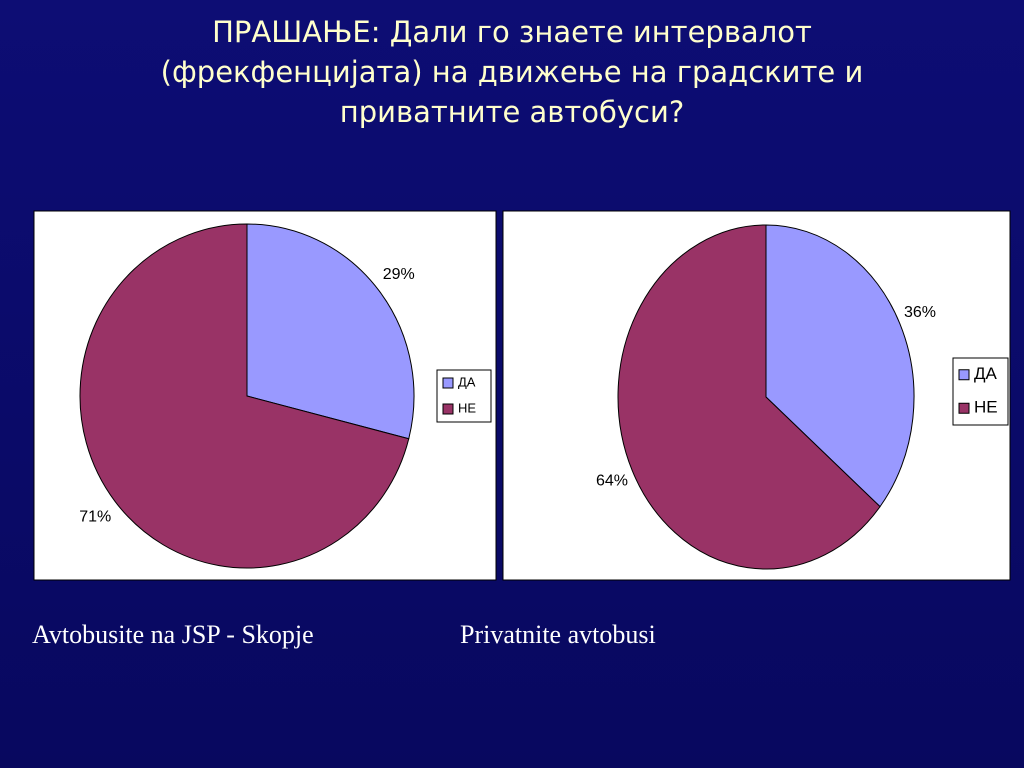 This screenshot has width=1024, height=768. What do you see at coordinates (173, 634) in the screenshot?
I see `chart-caption: Avtobusite na JSP - Skopje` at bounding box center [173, 634].